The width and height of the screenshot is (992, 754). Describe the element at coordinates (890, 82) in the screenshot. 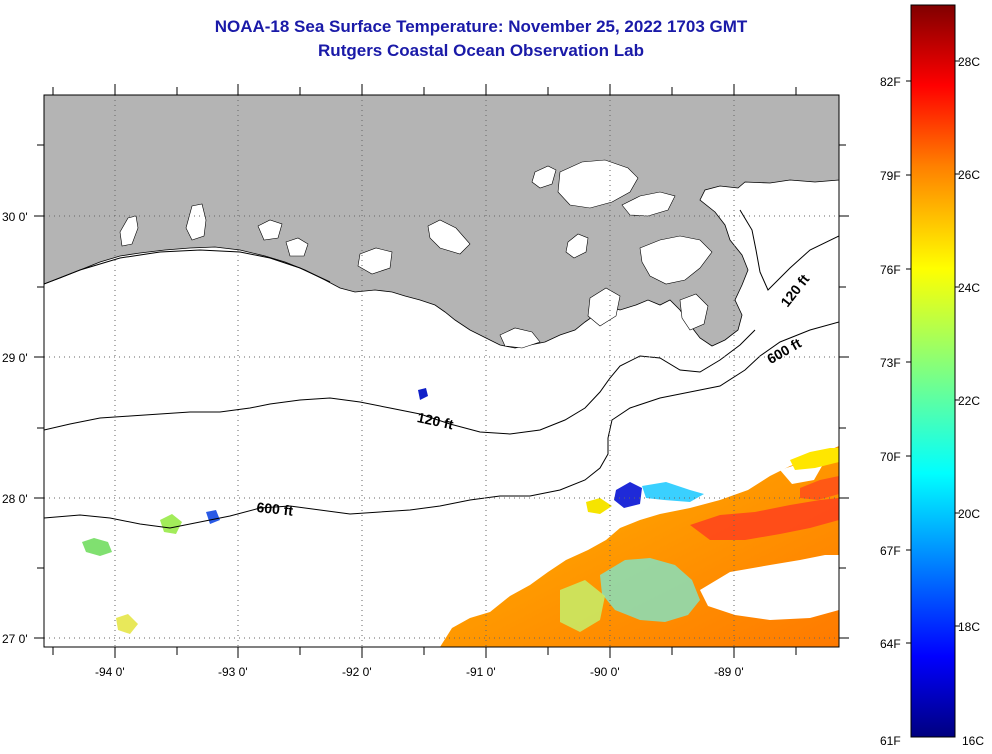

I see `colorbar-f-label: 82F` at that location.